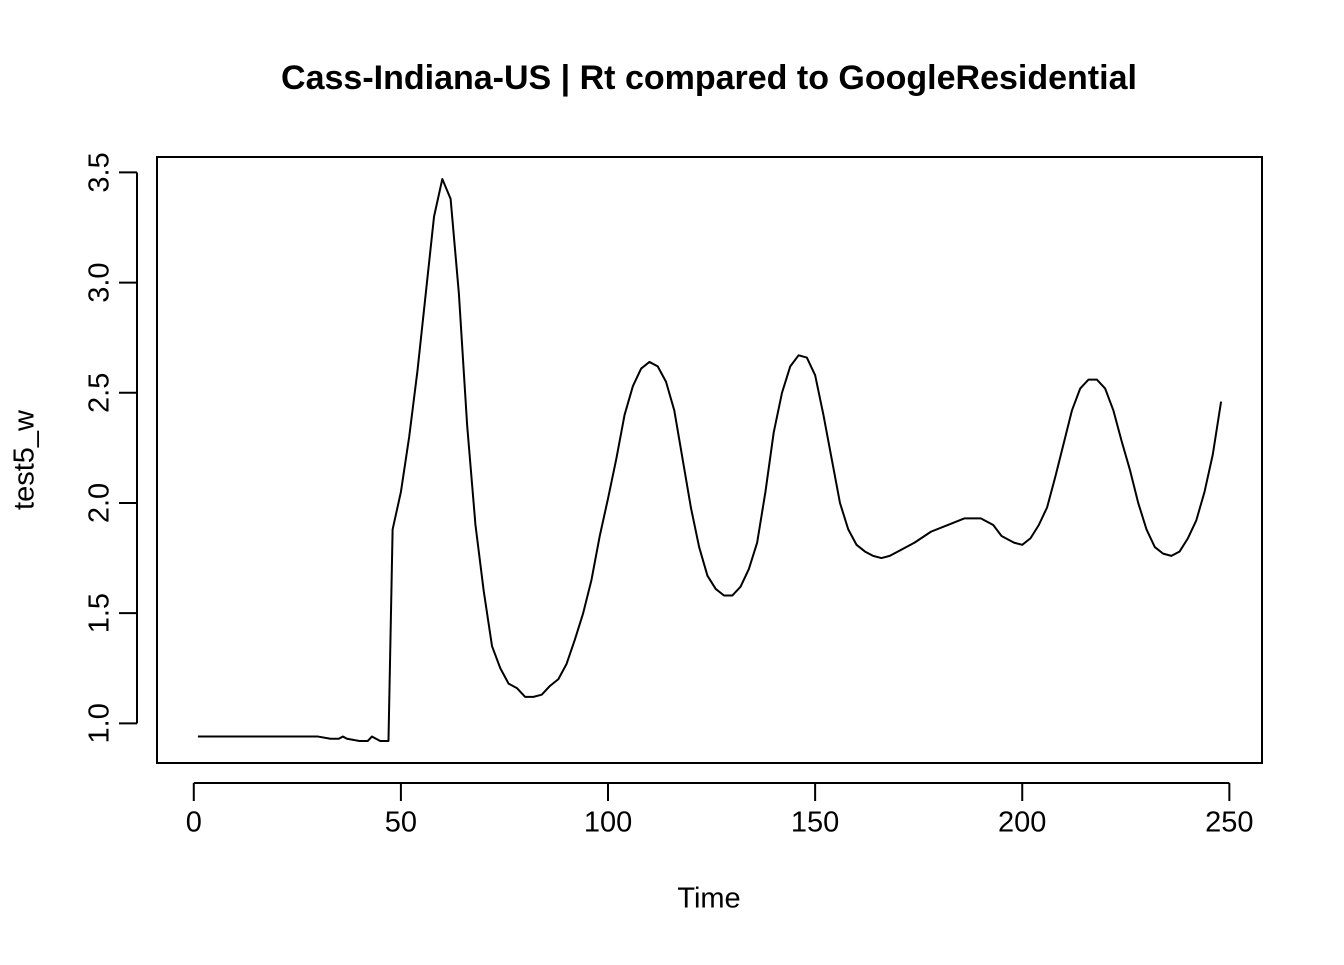 This screenshot has width=1344, height=965. Describe the element at coordinates (401, 823) in the screenshot. I see `x-tick-label: 50` at that location.